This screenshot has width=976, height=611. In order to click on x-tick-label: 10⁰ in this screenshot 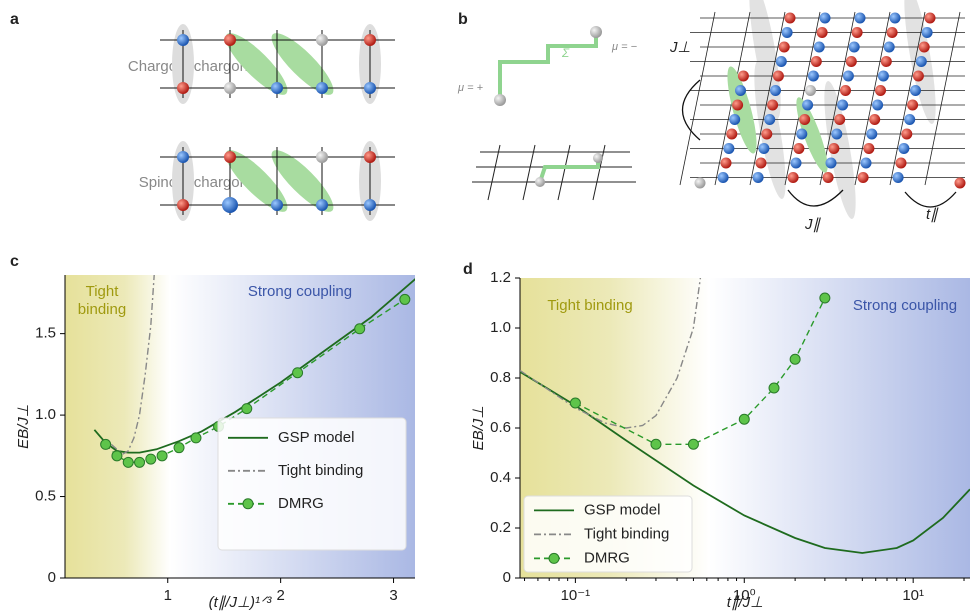, I will do `click(744, 595)`.